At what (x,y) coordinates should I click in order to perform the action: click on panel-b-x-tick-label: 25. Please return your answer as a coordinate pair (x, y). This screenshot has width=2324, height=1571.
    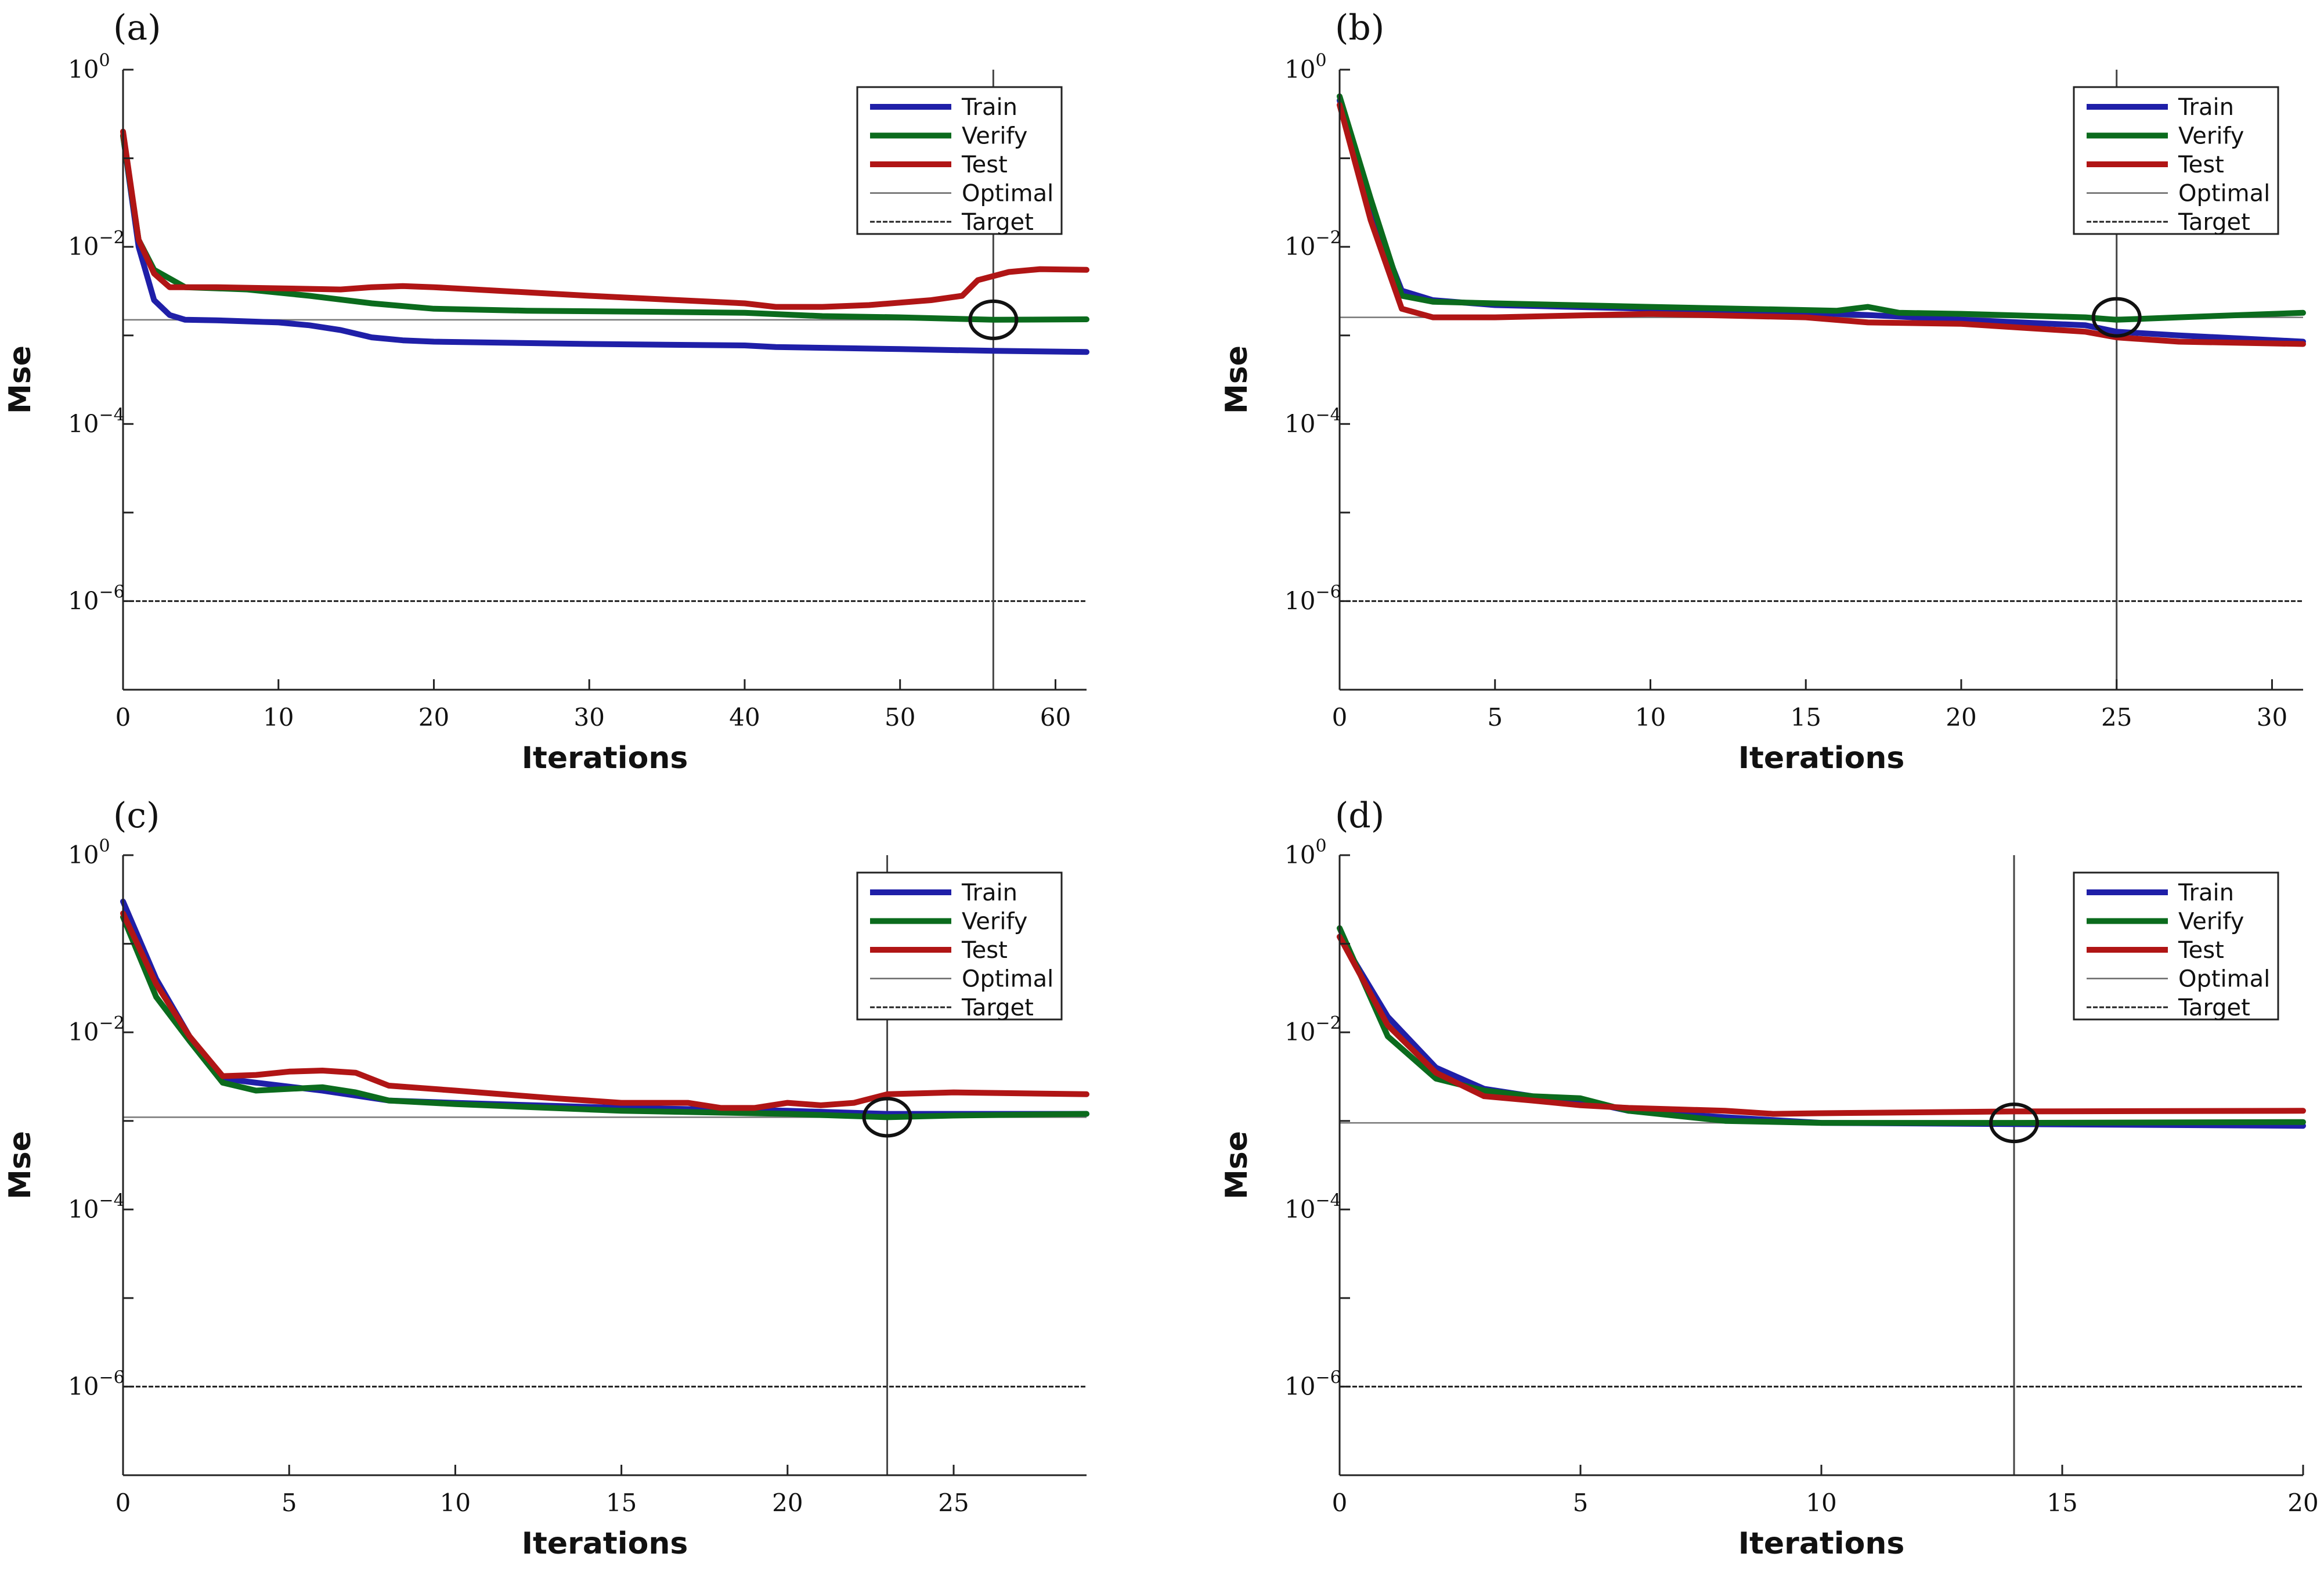
    Looking at the image, I should click on (2116, 717).